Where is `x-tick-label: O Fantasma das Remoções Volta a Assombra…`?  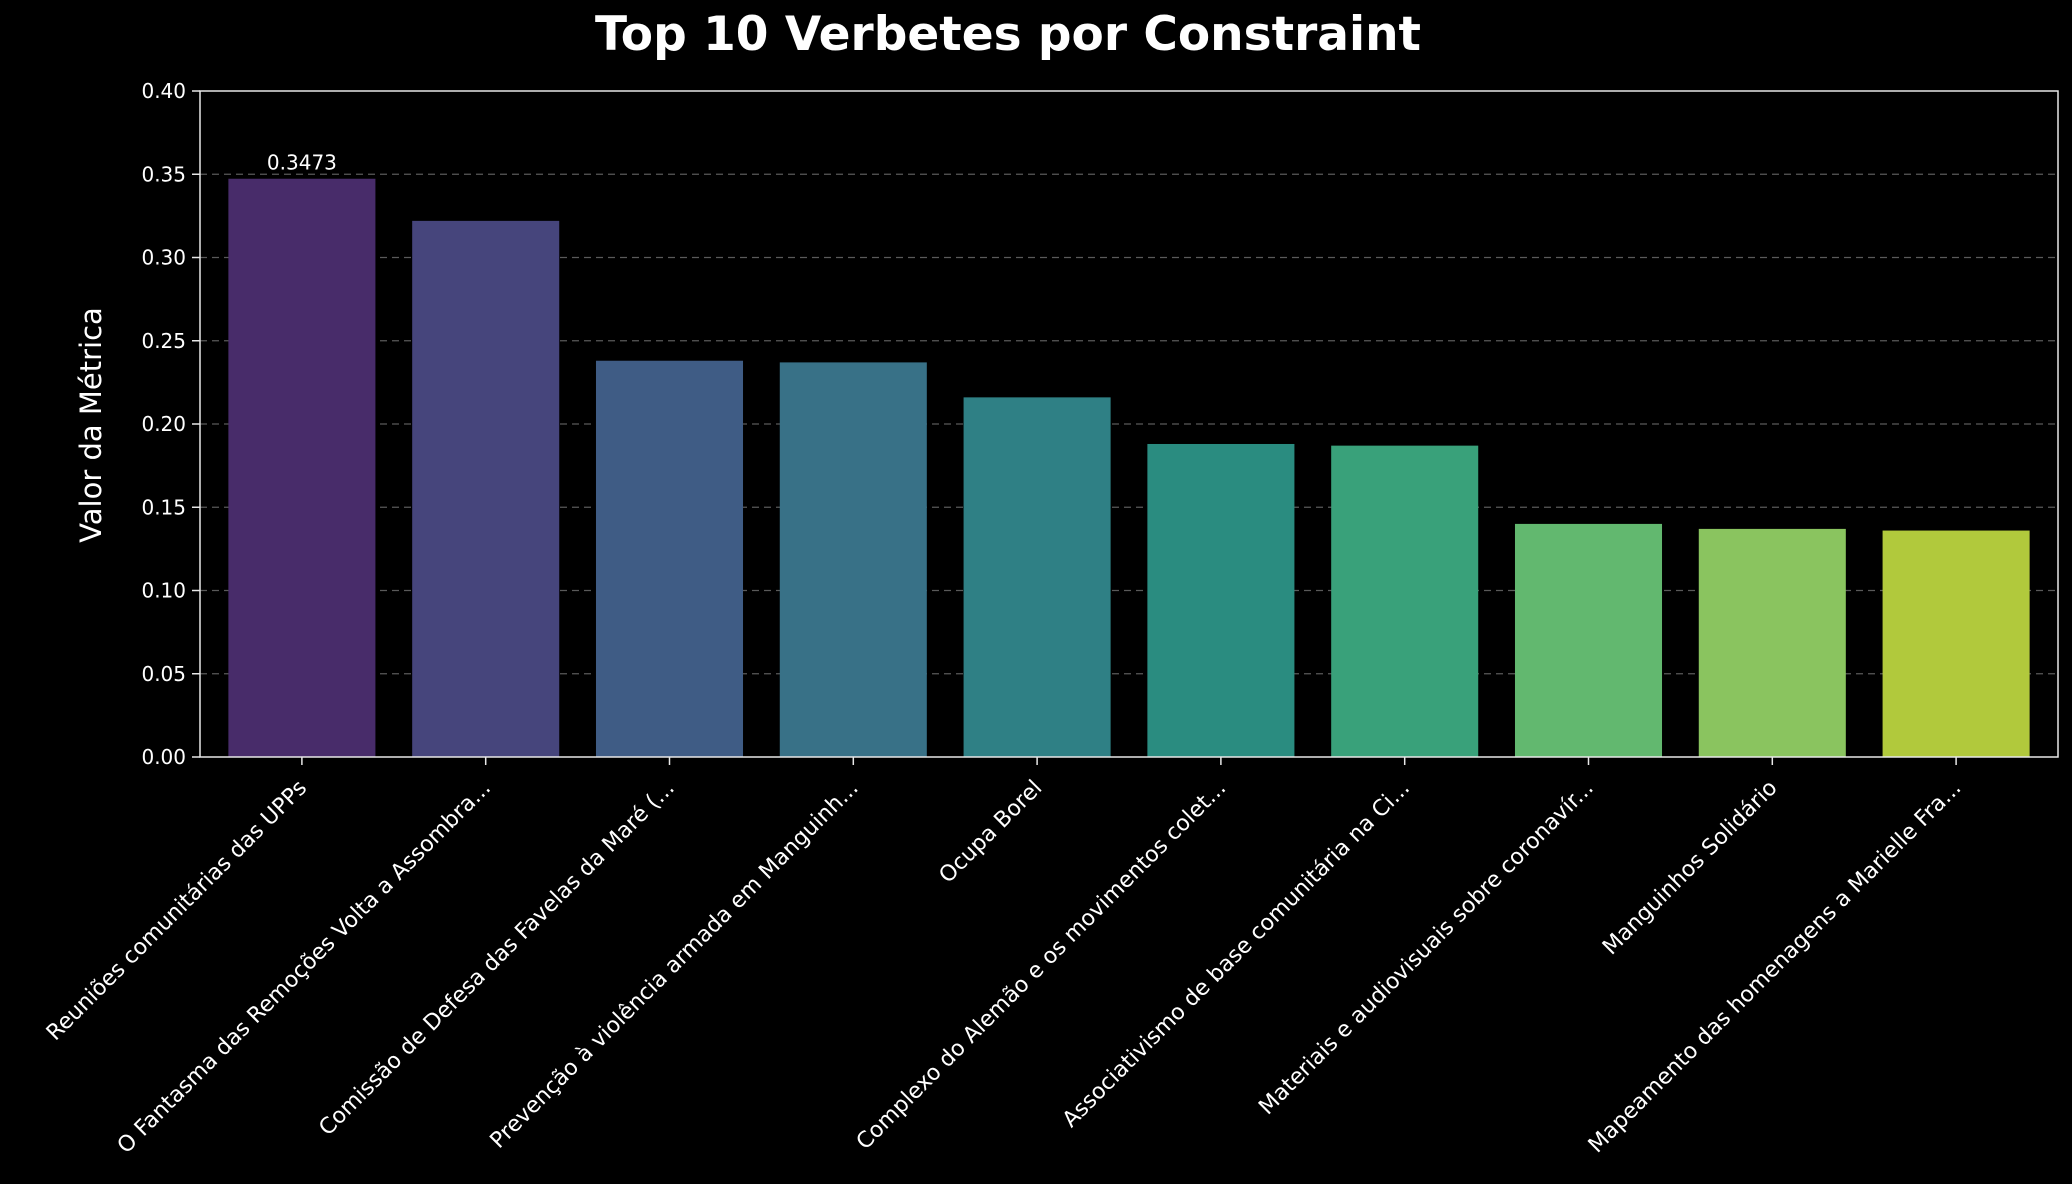
x-tick-label: O Fantasma das Remoções Volta a Assombra… is located at coordinates (304, 967).